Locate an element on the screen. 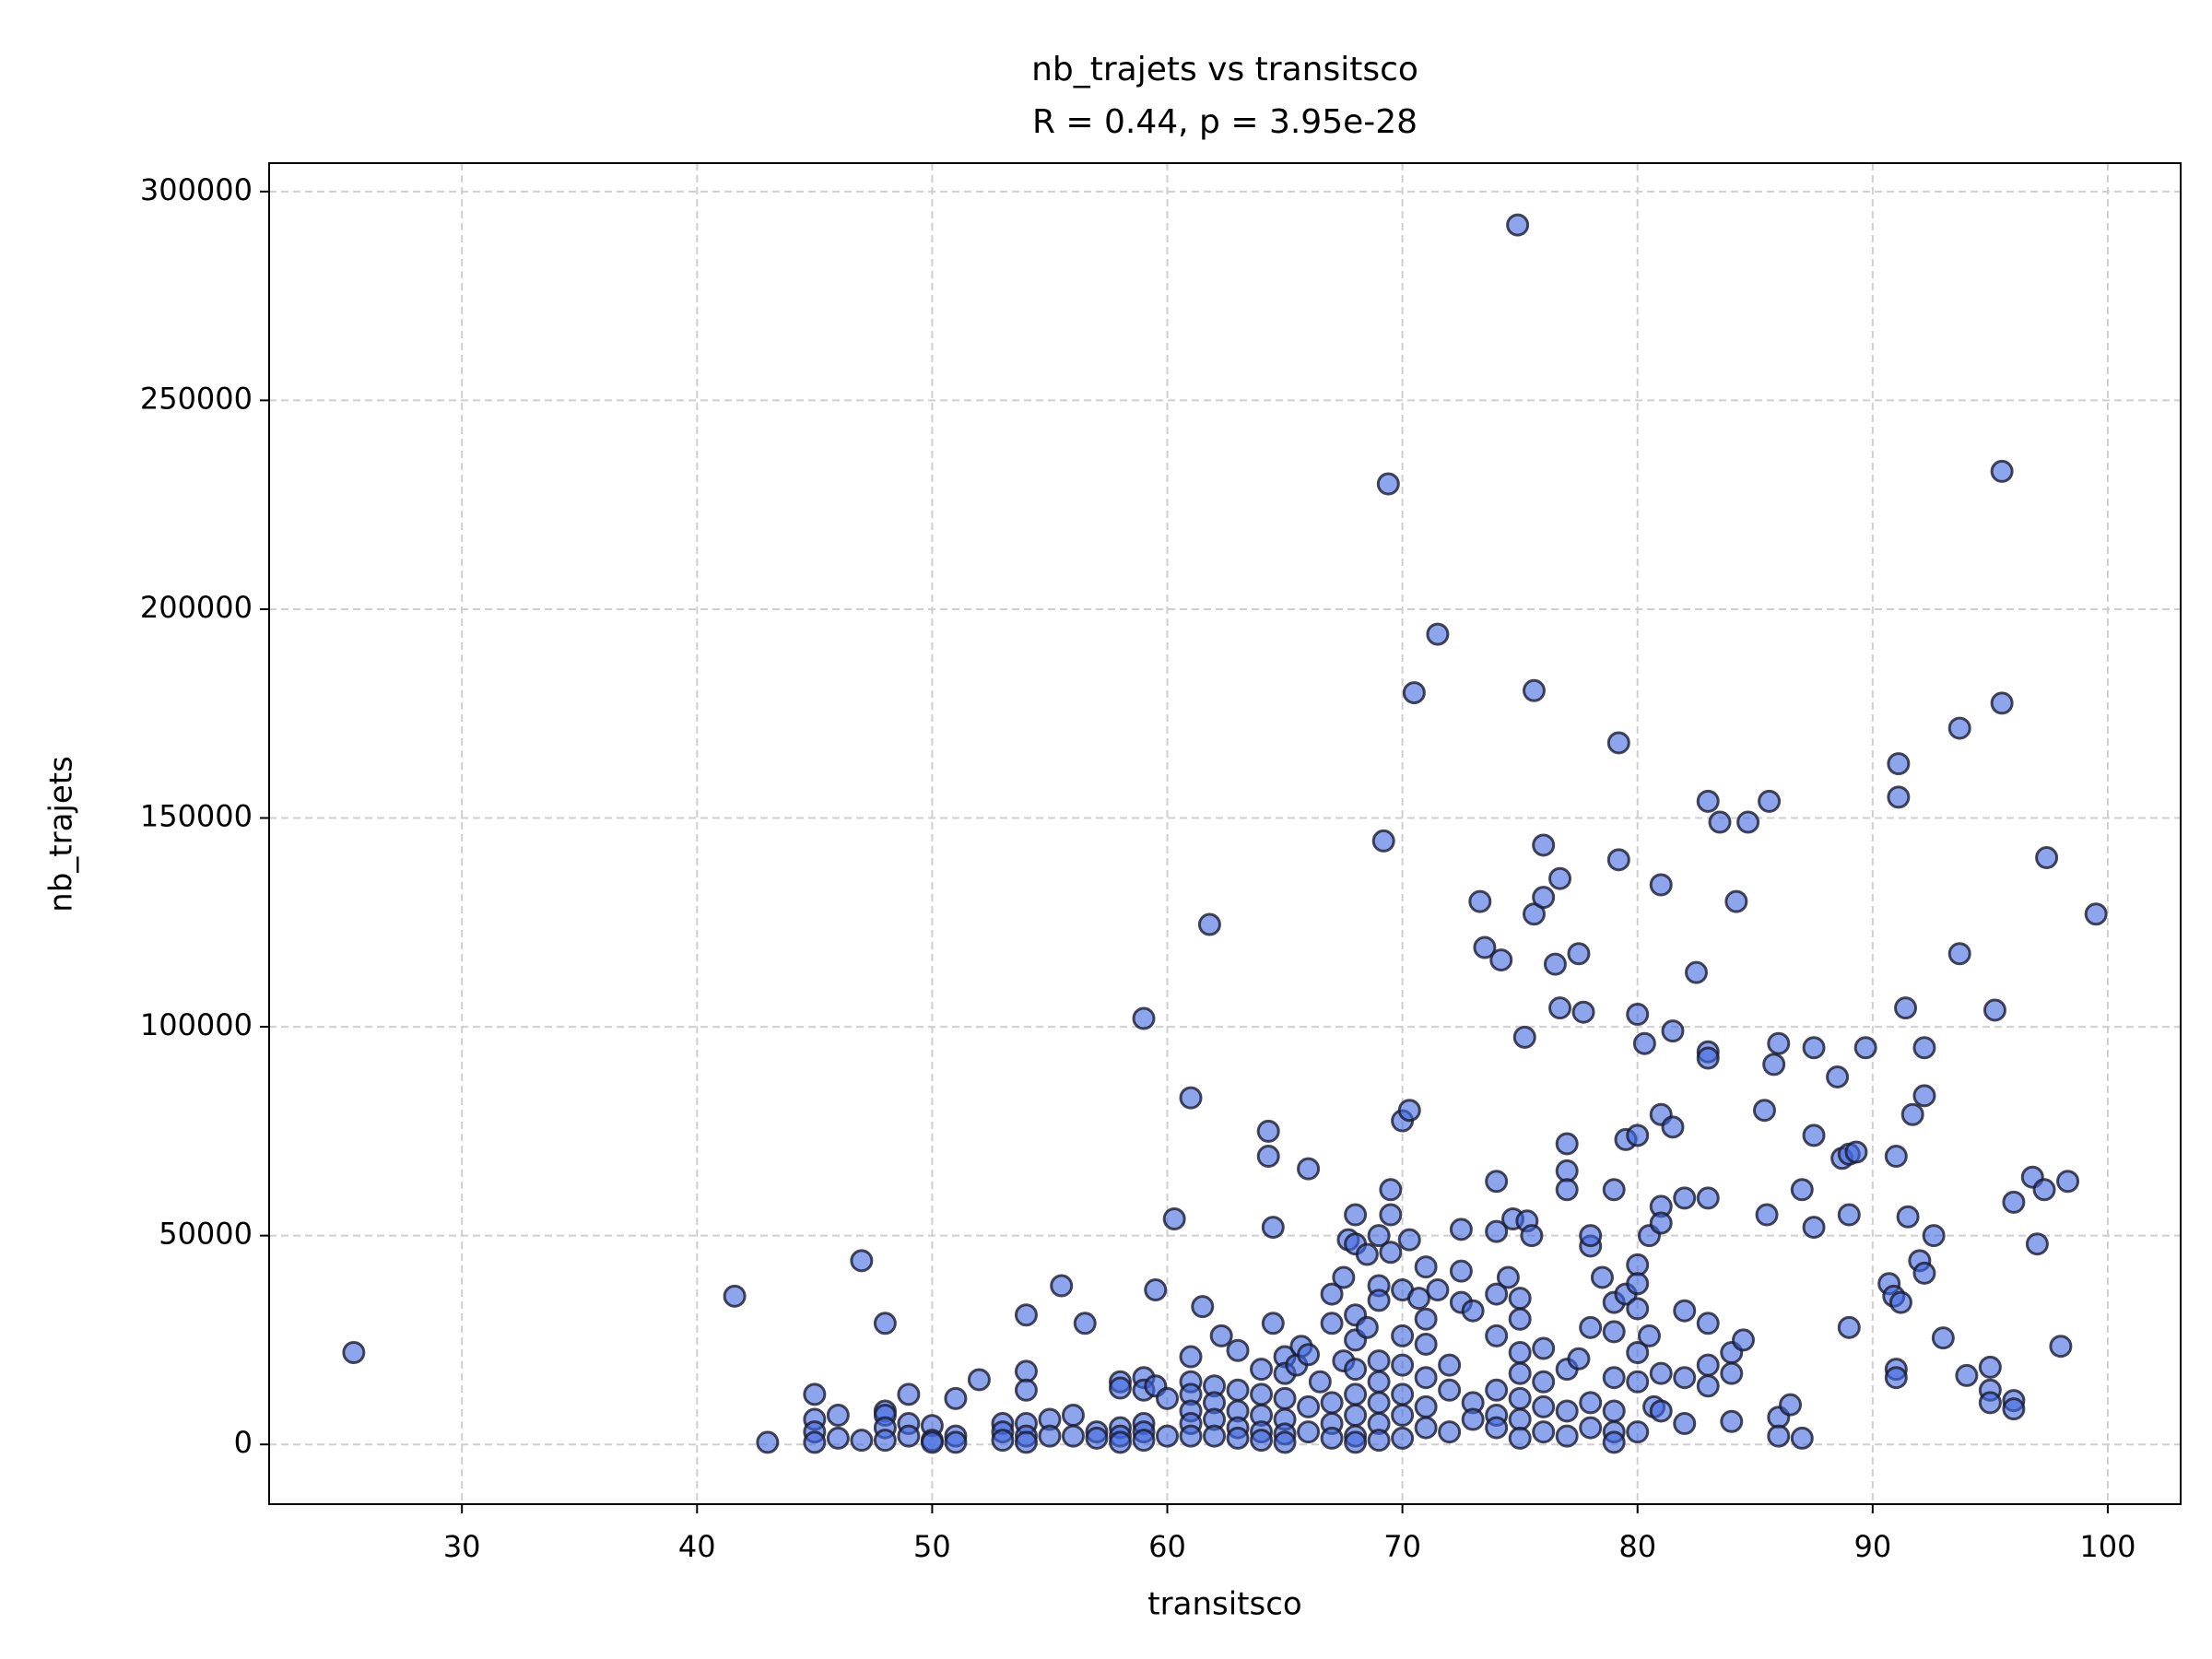 The width and height of the screenshot is (2212, 1659). y-tick-label: 50000 is located at coordinates (206, 1234).